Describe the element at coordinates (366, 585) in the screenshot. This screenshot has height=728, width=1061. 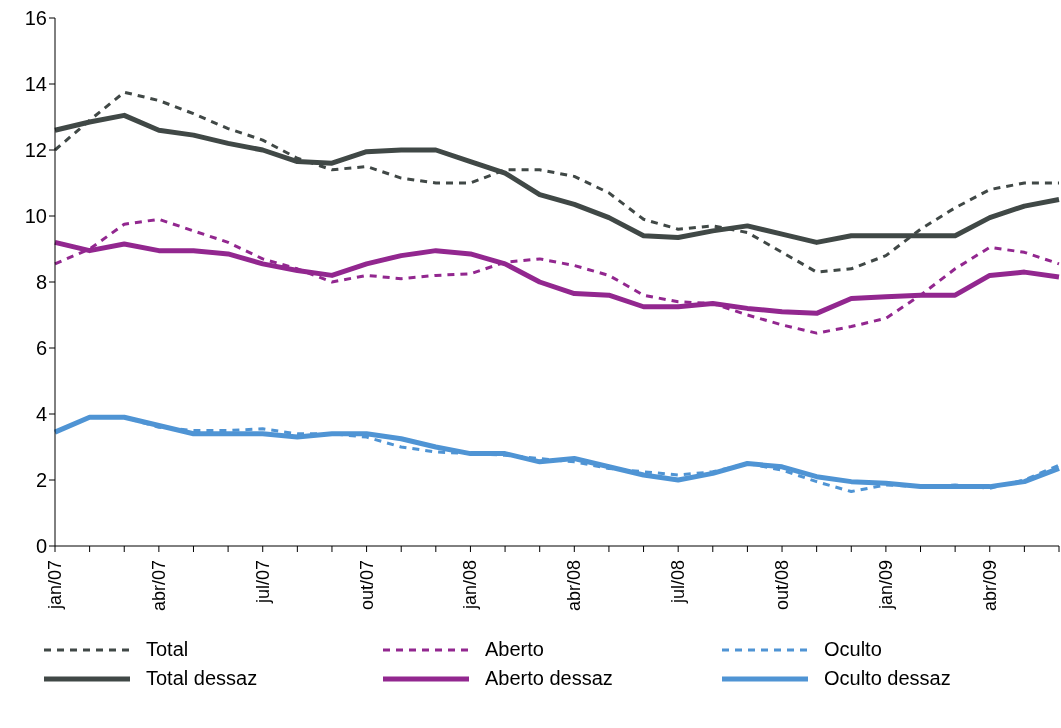
I see `x-tick-label: out/07` at that location.